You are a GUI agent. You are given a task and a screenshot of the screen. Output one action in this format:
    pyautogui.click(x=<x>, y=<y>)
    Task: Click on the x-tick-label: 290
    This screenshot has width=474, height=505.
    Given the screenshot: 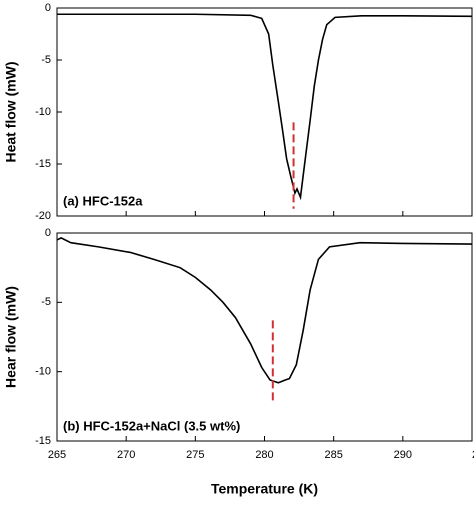 What is the action you would take?
    pyautogui.click(x=403, y=455)
    